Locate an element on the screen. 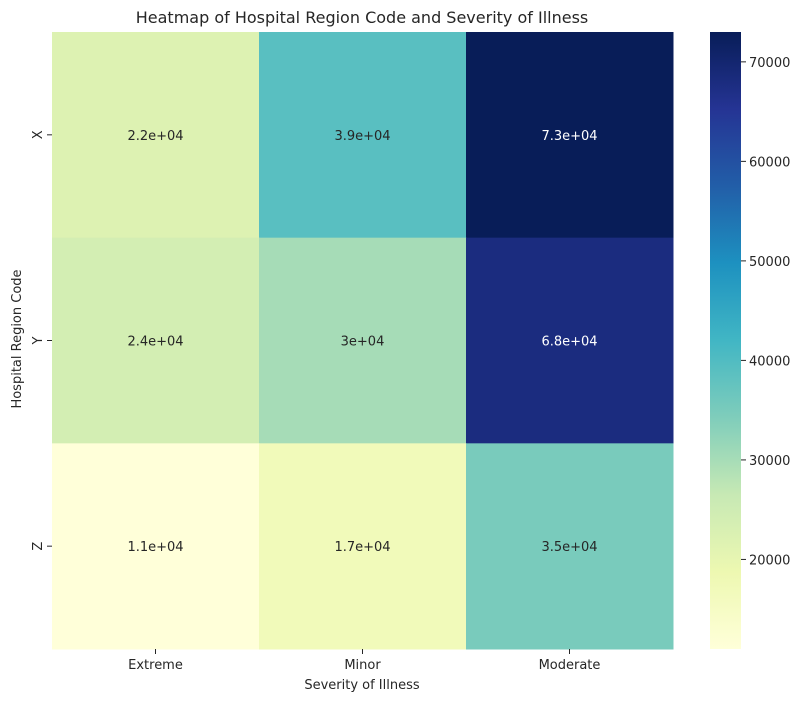 This screenshot has height=701, width=806. cell-value-label: 1.7e+04 is located at coordinates (362, 547).